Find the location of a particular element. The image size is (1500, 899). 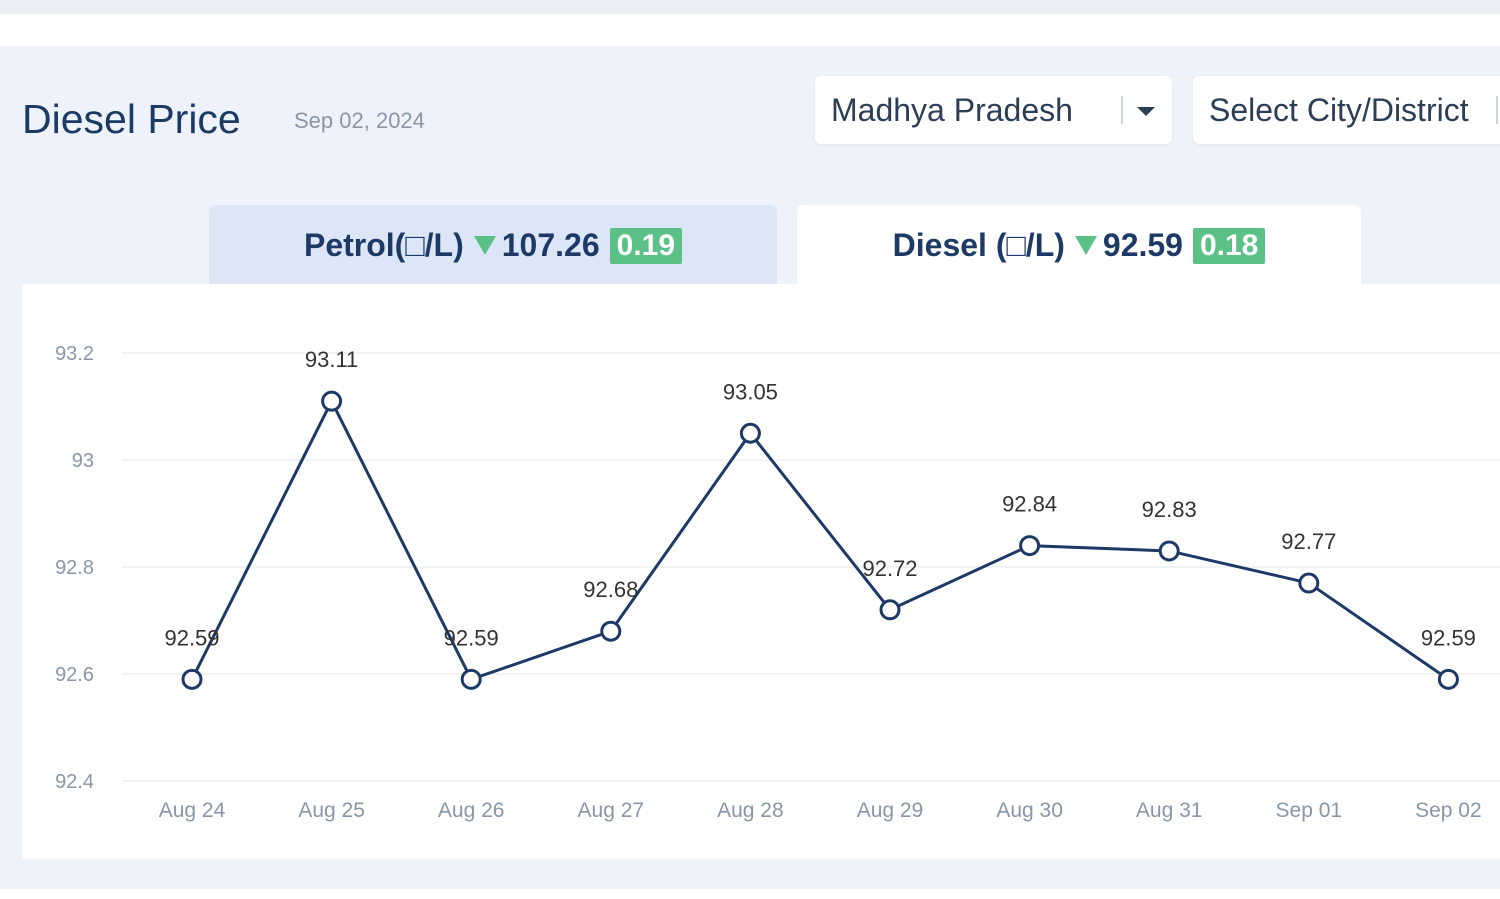

tab-diesel-change-badge: 0.18 is located at coordinates (1229, 245).